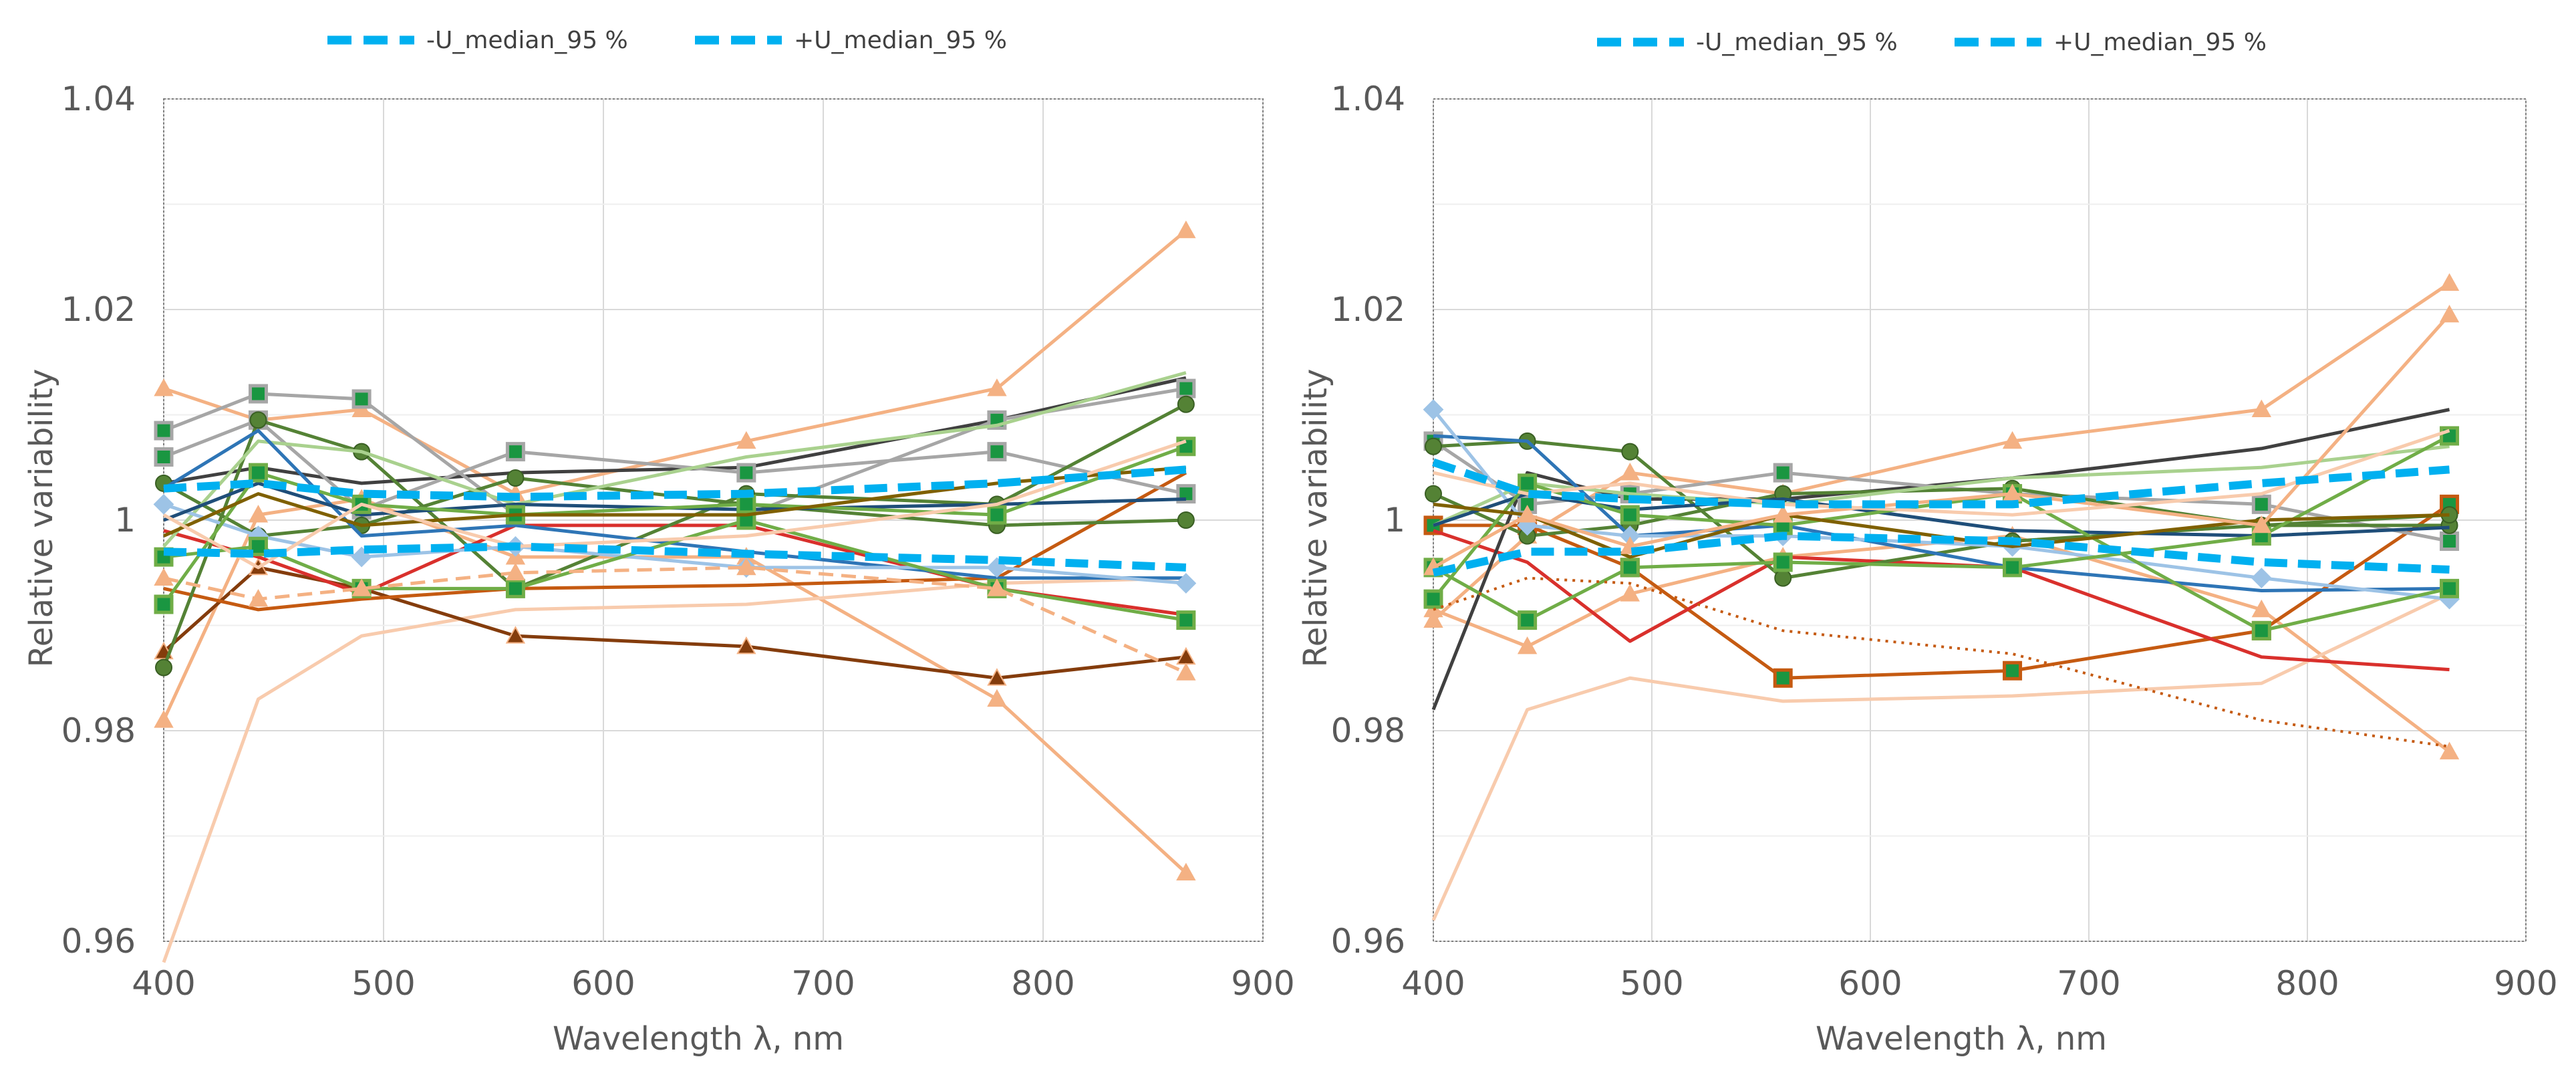  I want to click on legend-left: -U_median_95 % +U_median_95 %, so click(667, 40).